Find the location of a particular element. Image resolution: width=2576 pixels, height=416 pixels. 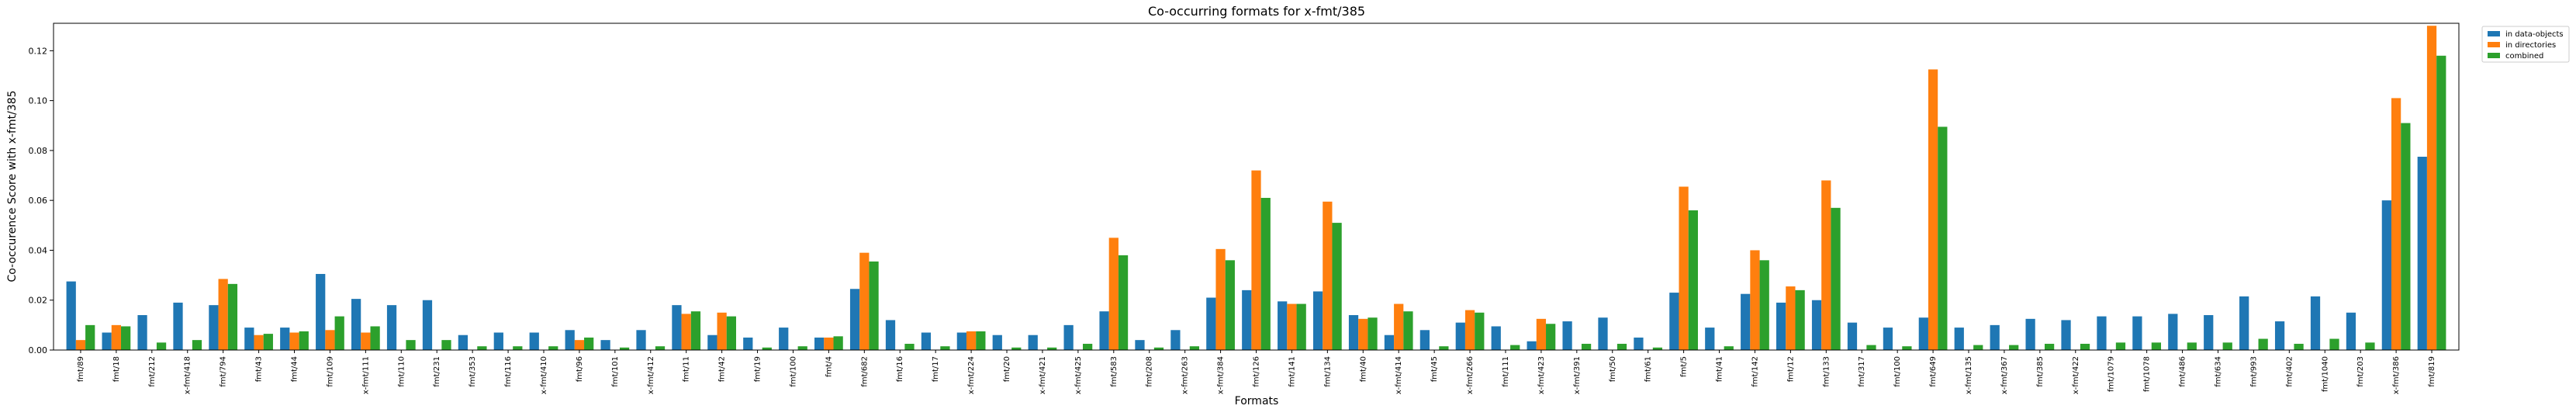

bar-fmt/208-combined is located at coordinates (1158, 349).